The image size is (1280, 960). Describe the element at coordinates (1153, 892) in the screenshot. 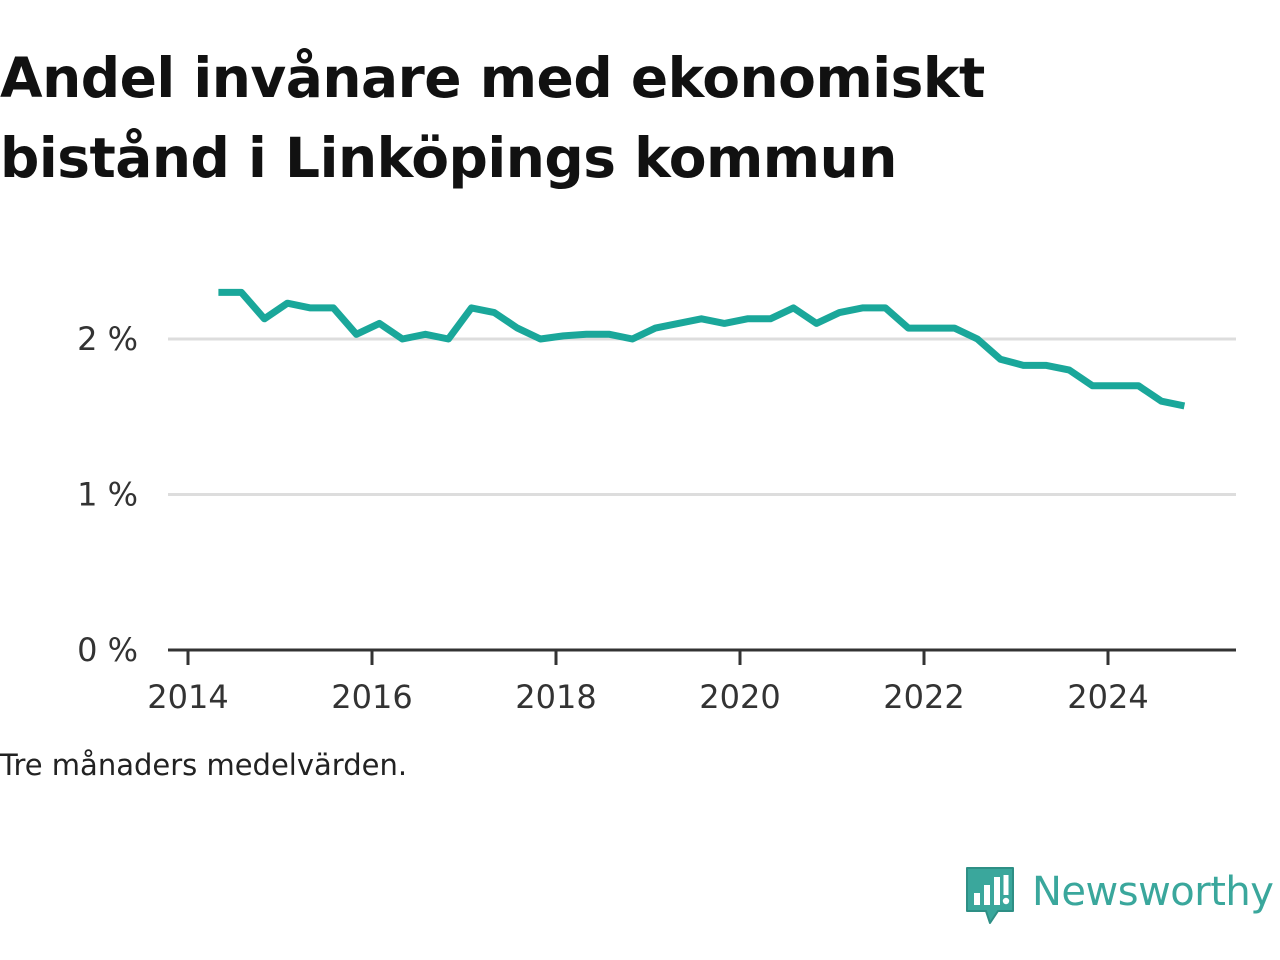

I see `brand-name: Newsworthy` at that location.